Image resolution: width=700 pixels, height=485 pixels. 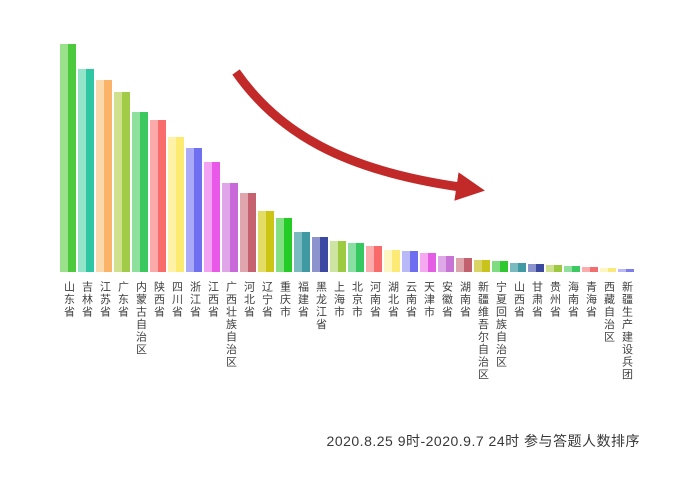 What do you see at coordinates (266, 300) in the screenshot?
I see `bar-label: 辽宁省` at bounding box center [266, 300].